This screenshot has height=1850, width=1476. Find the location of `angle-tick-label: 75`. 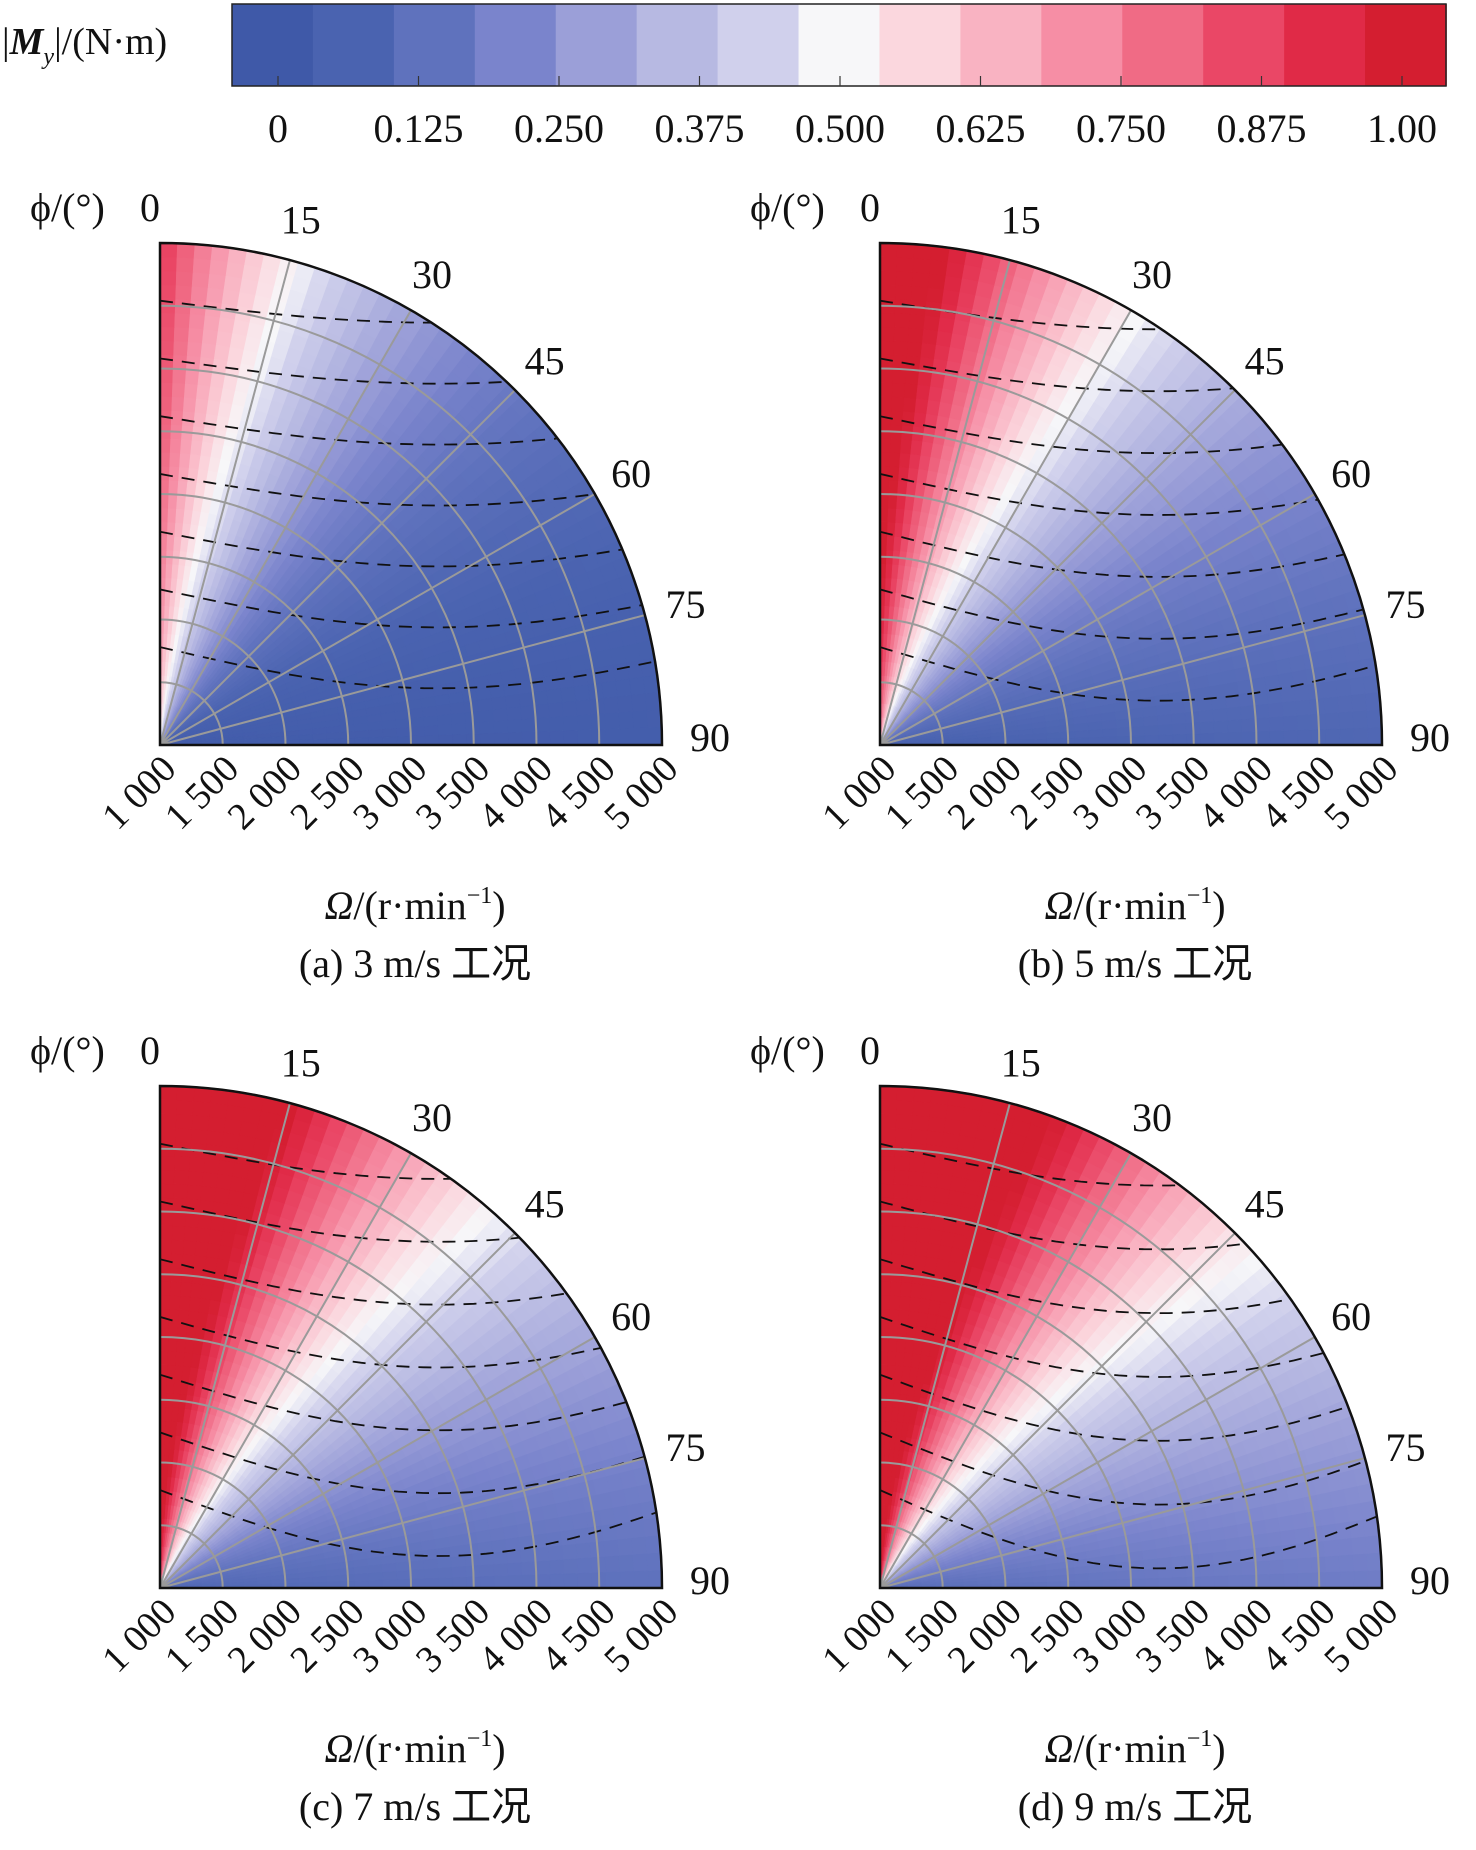

angle-tick-label: 75 is located at coordinates (685, 604).